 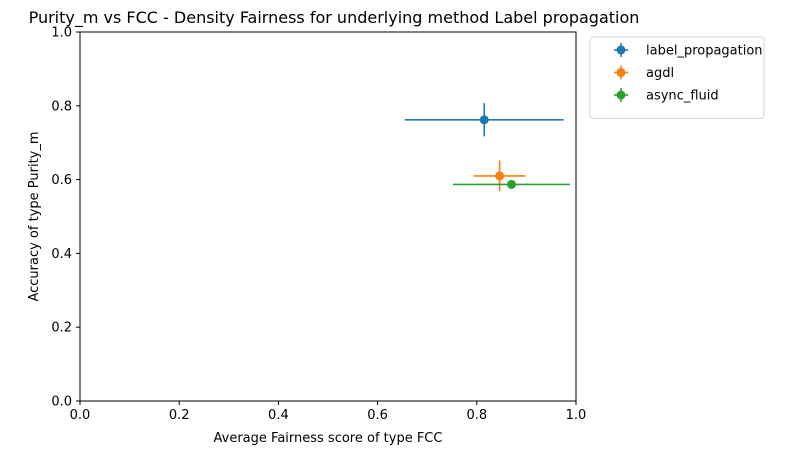 What do you see at coordinates (500, 176) in the screenshot?
I see `data-point-agdl` at bounding box center [500, 176].